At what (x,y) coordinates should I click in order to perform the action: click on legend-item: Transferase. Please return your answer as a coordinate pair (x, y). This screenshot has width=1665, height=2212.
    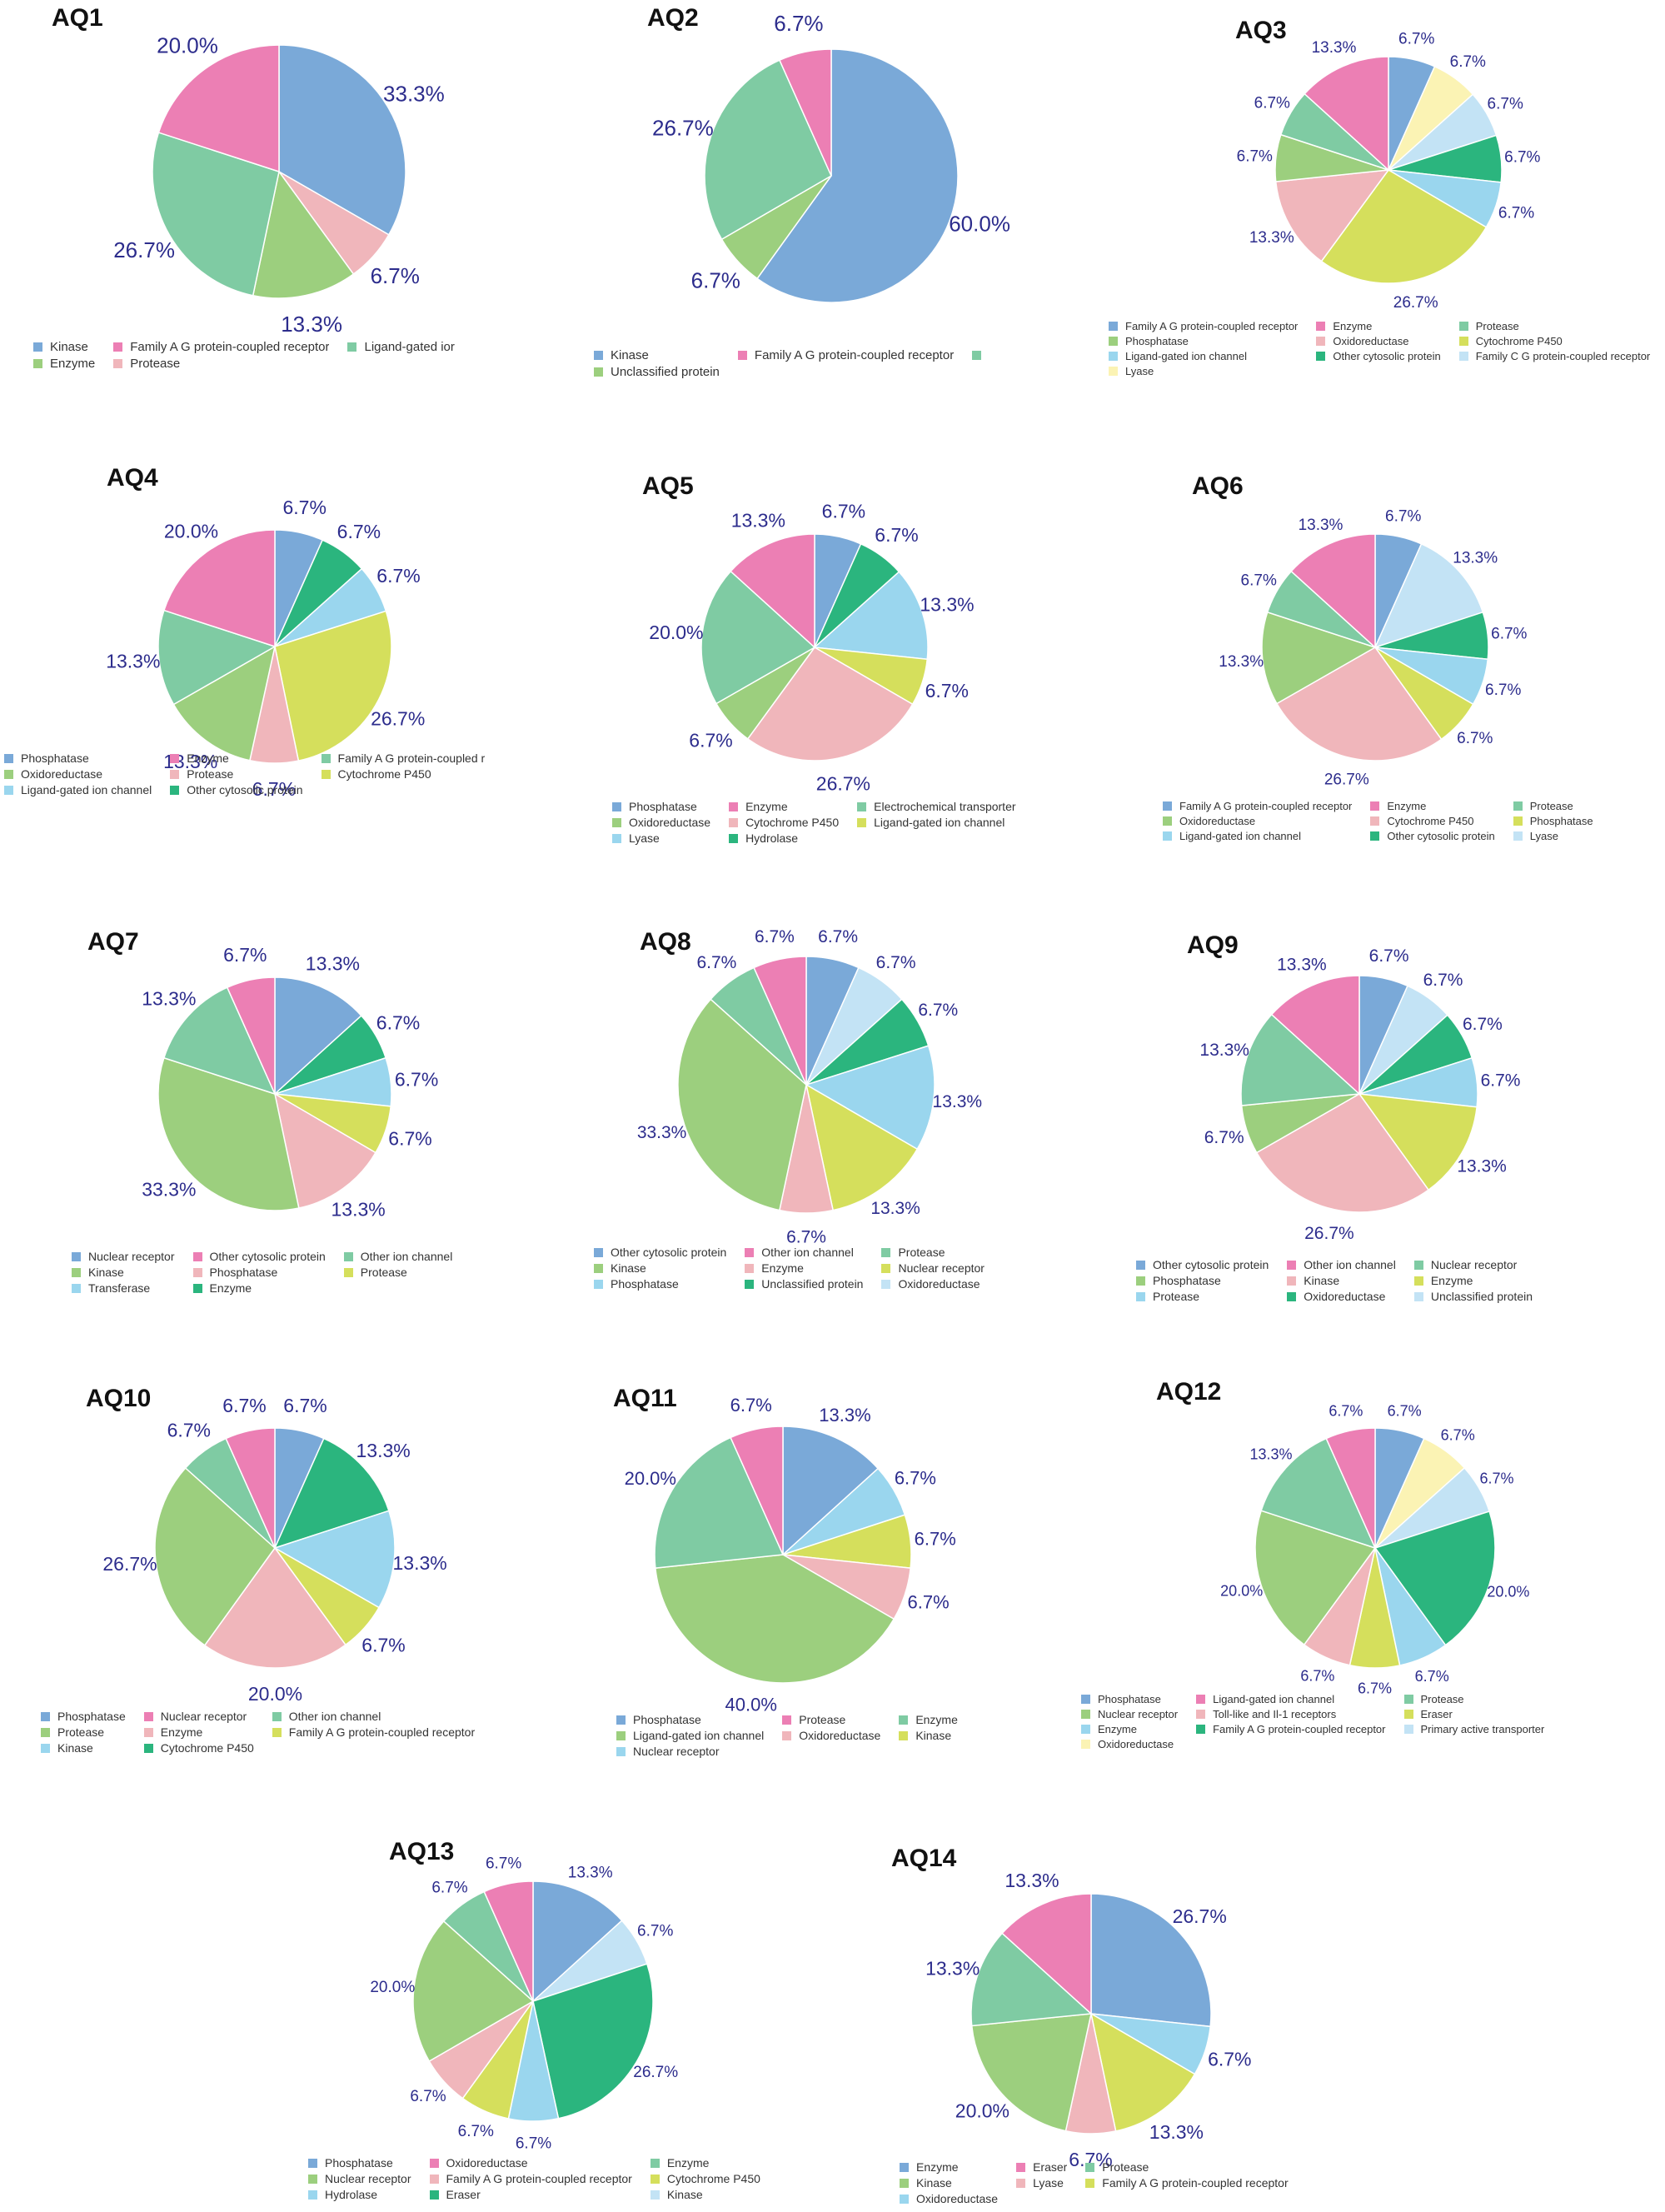
    Looking at the image, I should click on (124, 1288).